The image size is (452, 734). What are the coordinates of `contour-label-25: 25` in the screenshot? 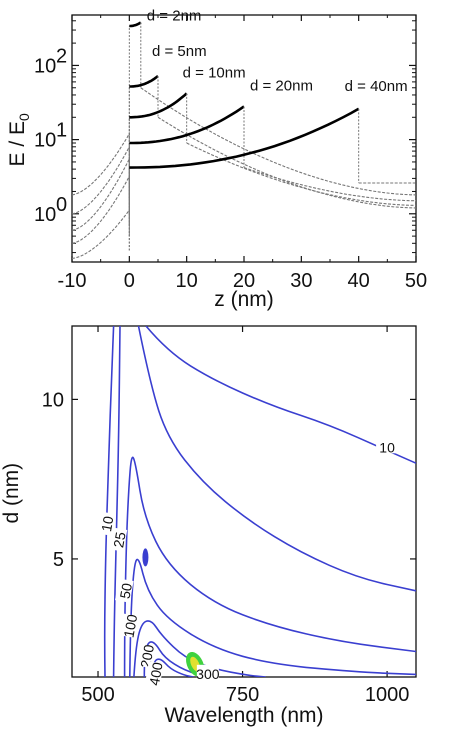 It's located at (119, 540).